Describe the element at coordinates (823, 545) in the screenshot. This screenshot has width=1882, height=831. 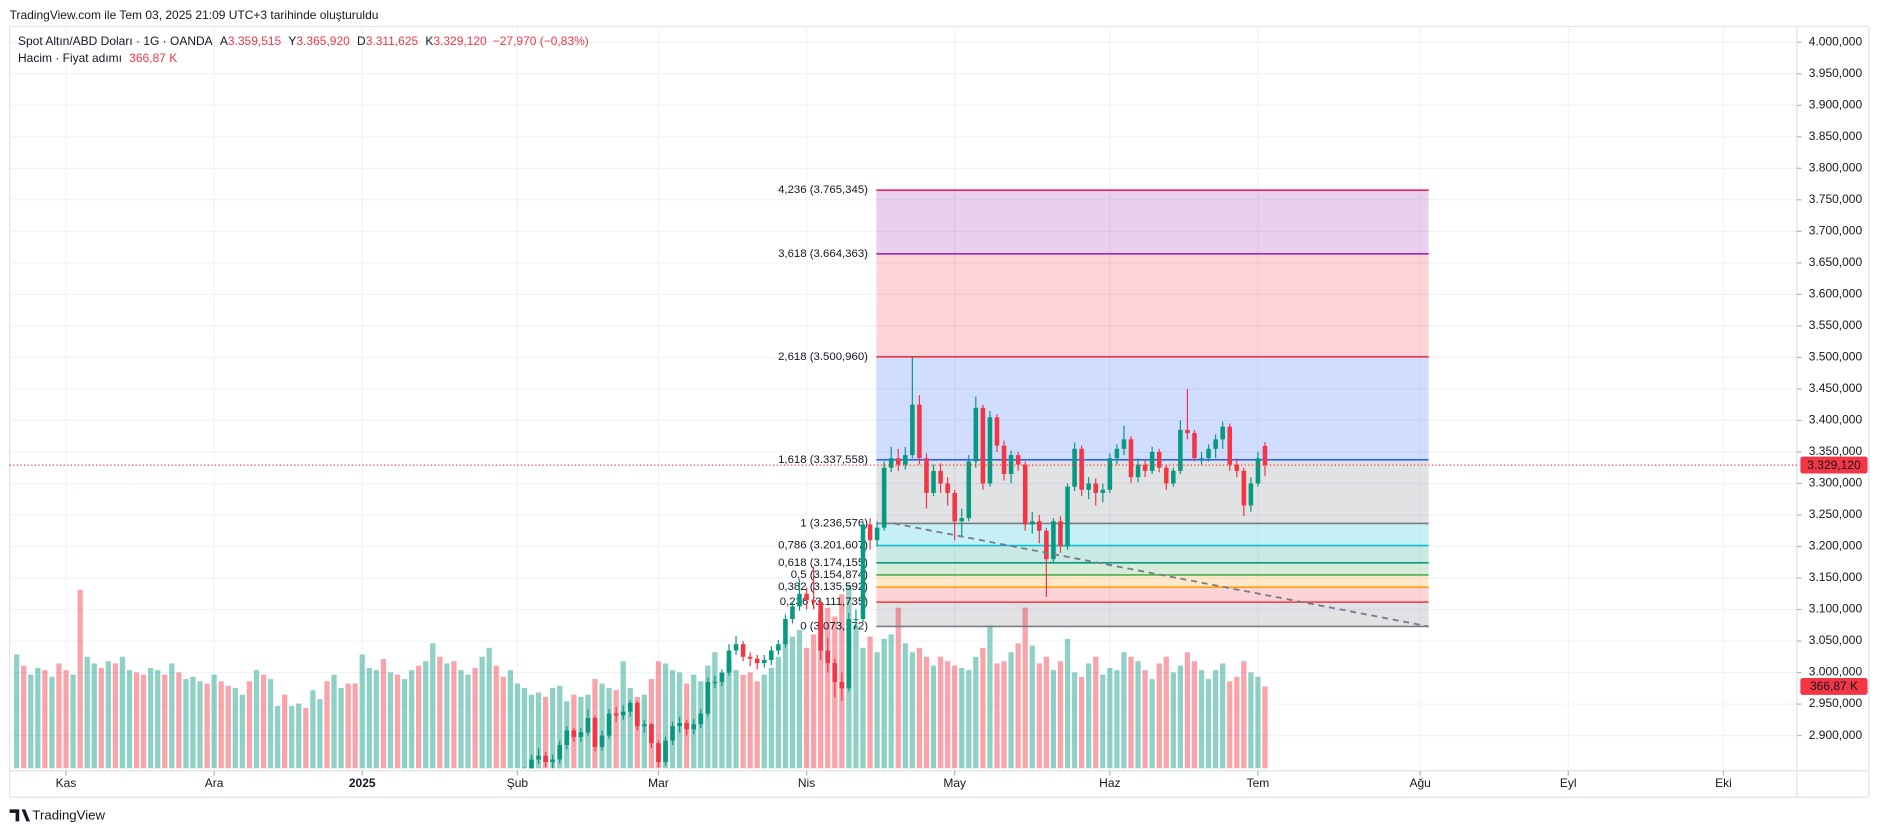
I see `fib-level-label: 0,786 (3.201,607)` at that location.